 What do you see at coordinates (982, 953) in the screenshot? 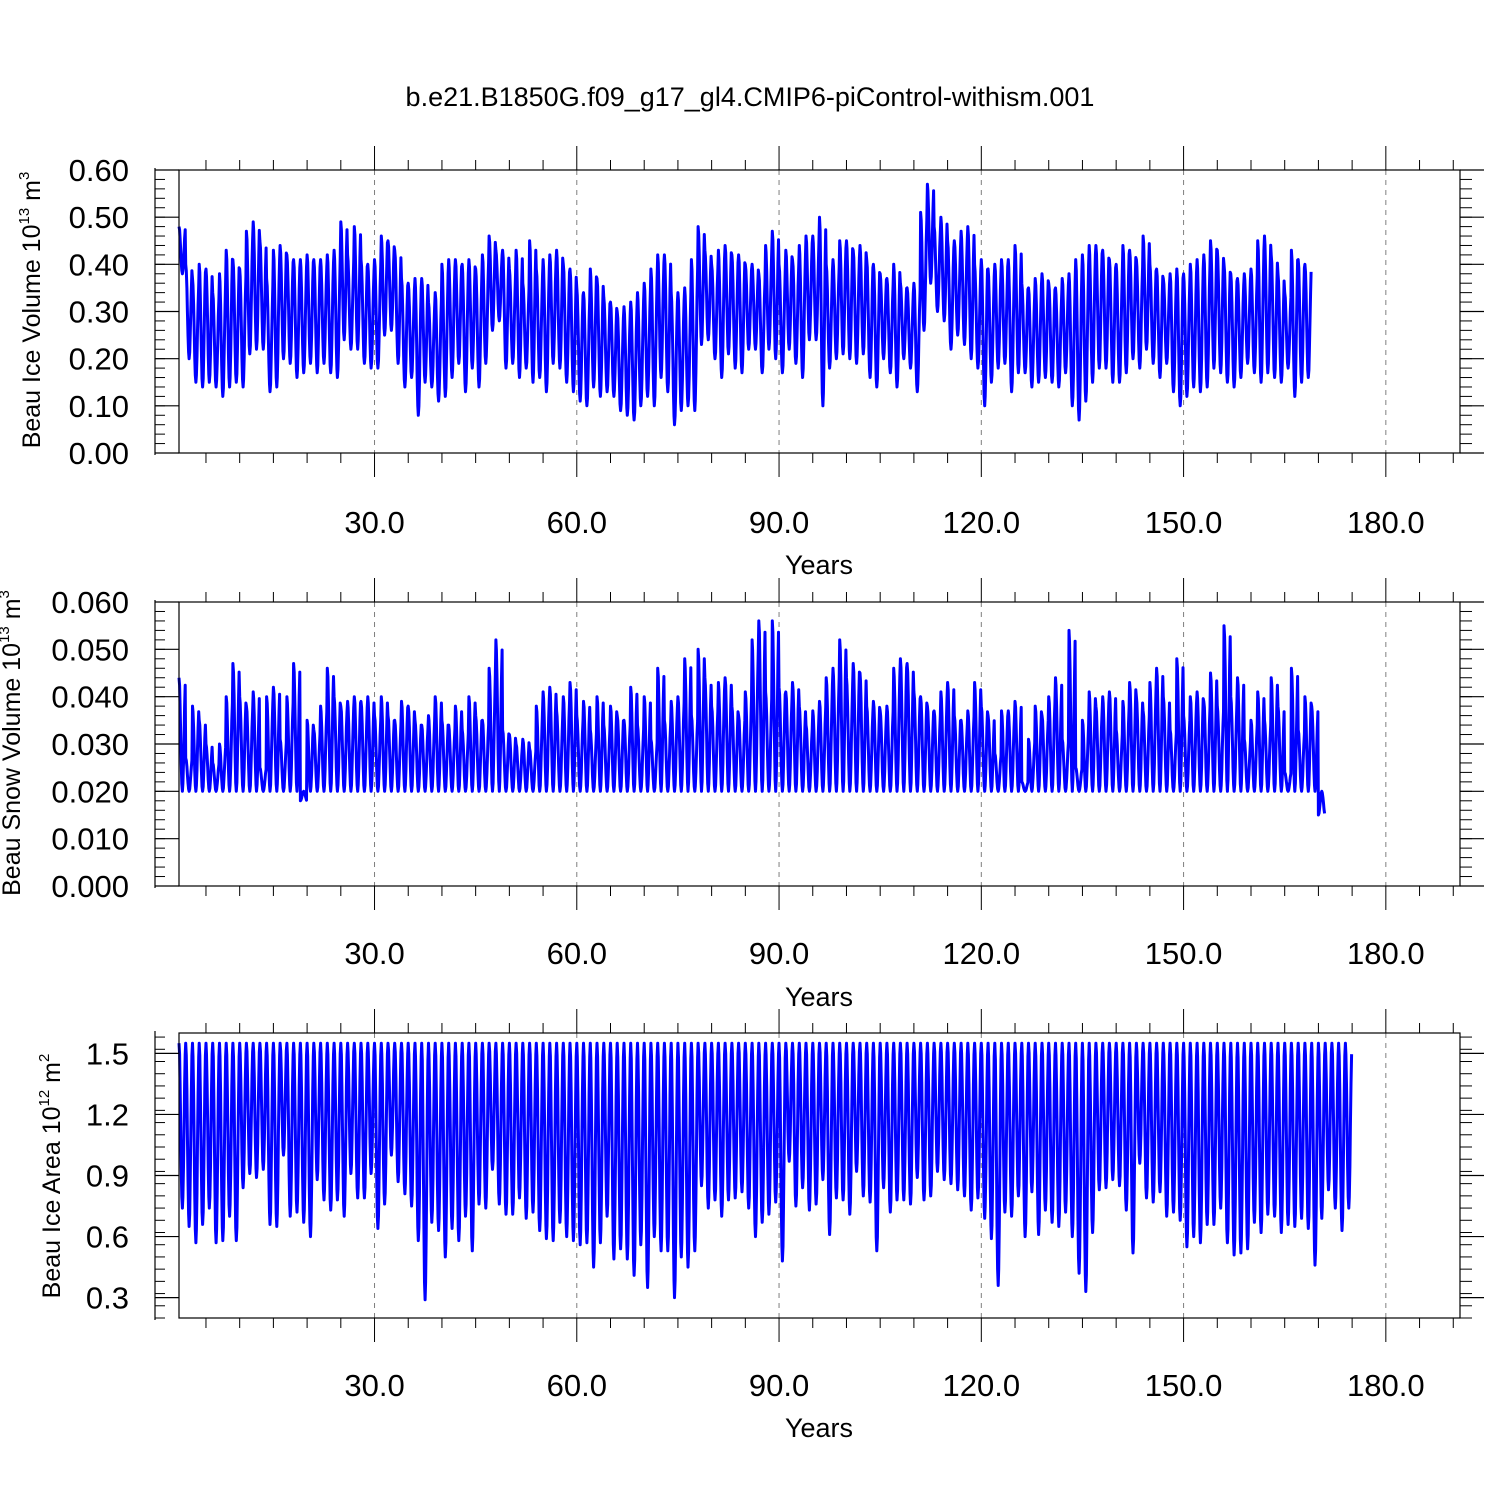
I see `snow-volume-x-tick-label: 120.0` at bounding box center [982, 953].